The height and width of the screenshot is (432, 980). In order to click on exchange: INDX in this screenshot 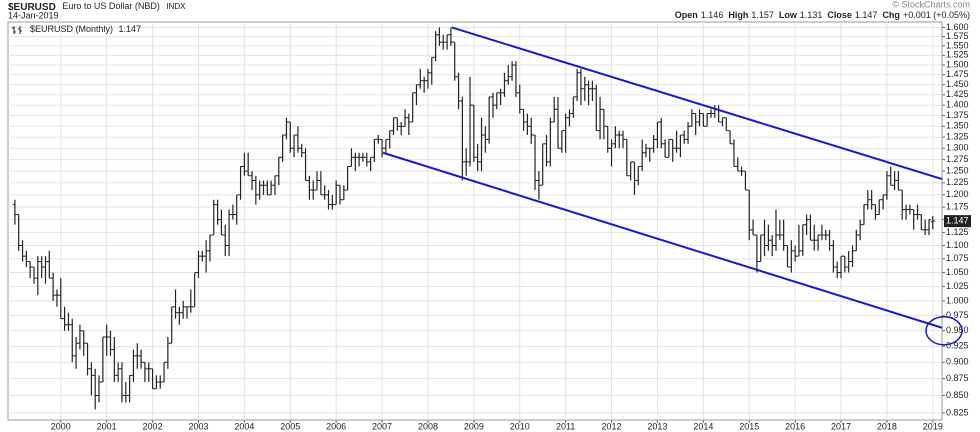, I will do `click(176, 6)`.